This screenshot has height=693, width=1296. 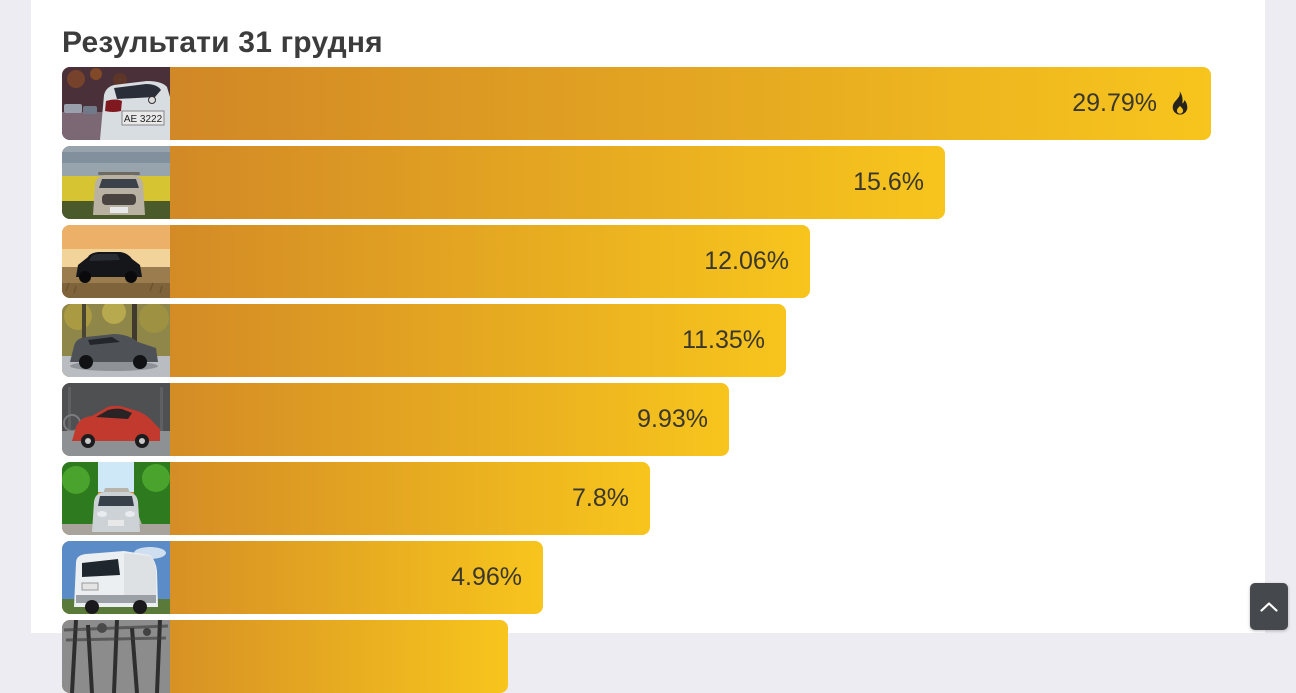 I want to click on poll-result-row: 9.93%, so click(x=395, y=419).